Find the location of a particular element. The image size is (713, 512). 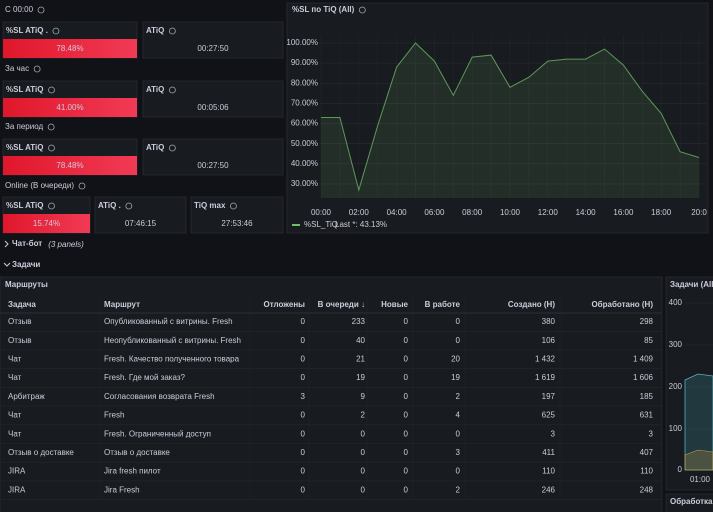

row-title: За период is located at coordinates (24, 126).